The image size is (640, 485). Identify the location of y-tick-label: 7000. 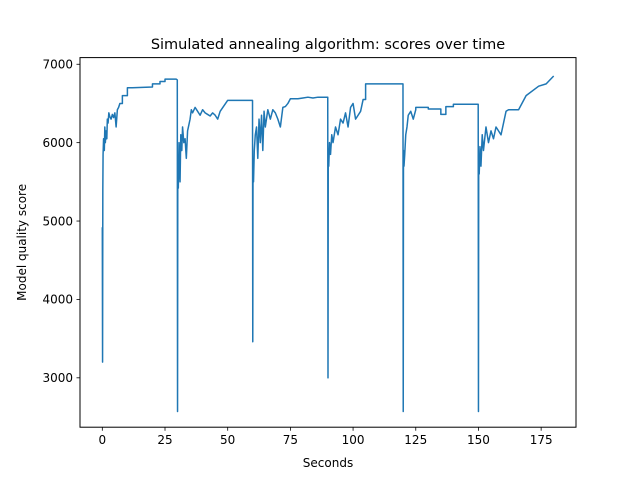
(57, 65).